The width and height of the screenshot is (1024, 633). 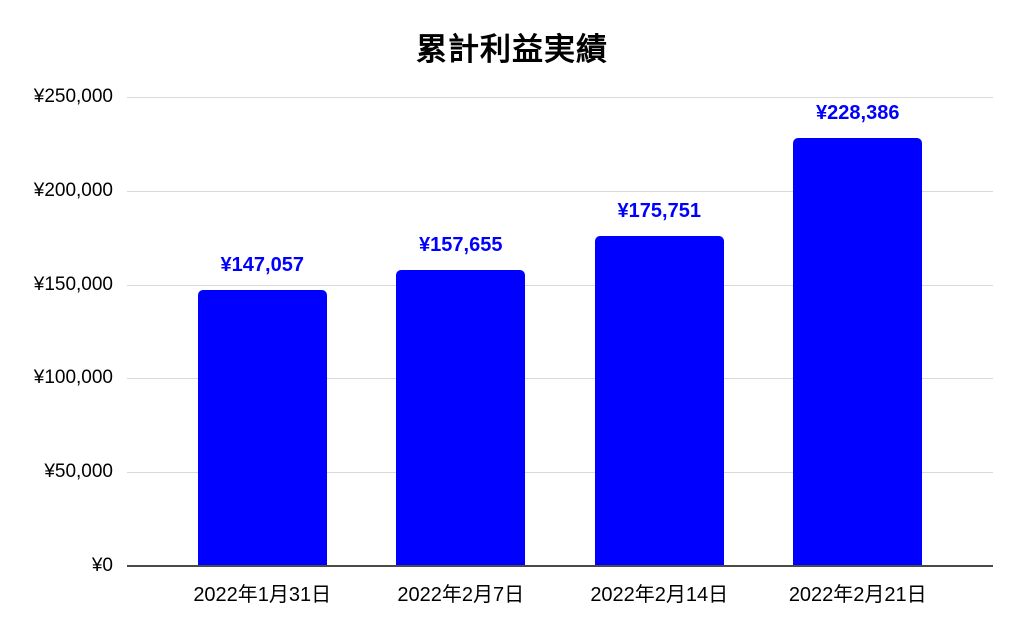 What do you see at coordinates (73, 96) in the screenshot?
I see `y-axis-tick-label: ¥250,000` at bounding box center [73, 96].